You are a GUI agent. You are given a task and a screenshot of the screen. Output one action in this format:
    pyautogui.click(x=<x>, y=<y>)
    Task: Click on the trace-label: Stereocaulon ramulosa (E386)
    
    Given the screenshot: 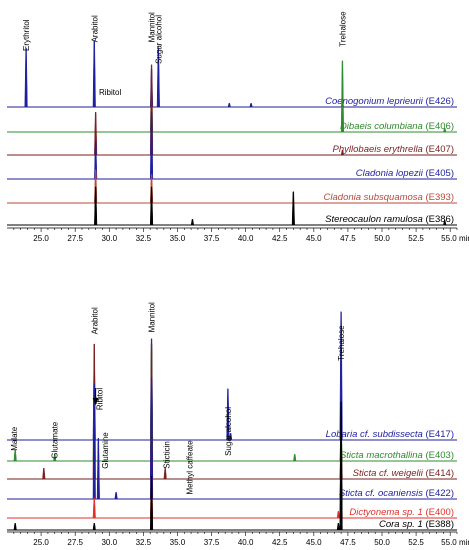 What is the action you would take?
    pyautogui.click(x=389, y=219)
    